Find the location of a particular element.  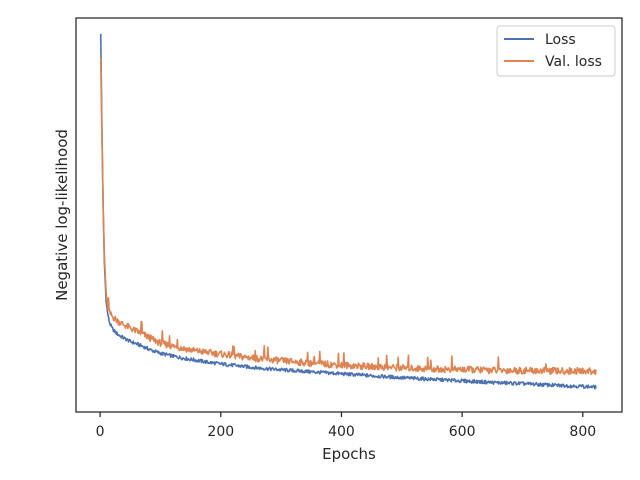

y-axis-label: Negative log-likelihood is located at coordinates (62, 215).